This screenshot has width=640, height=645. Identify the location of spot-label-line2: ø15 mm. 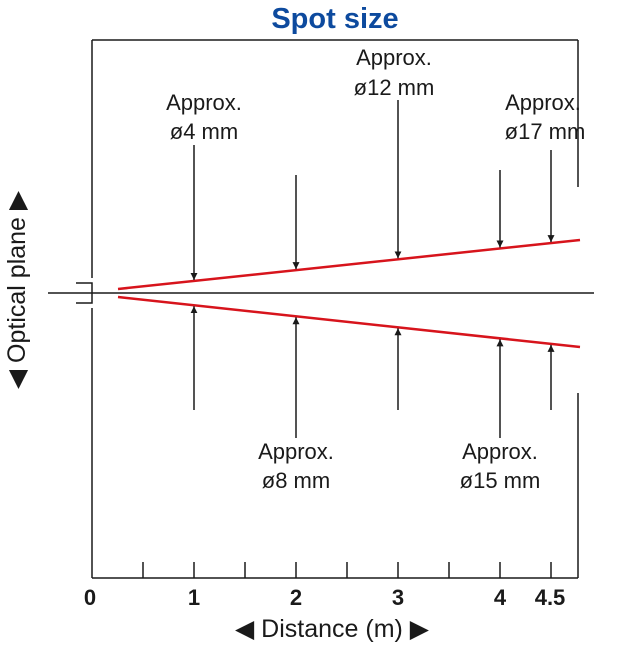
(500, 480).